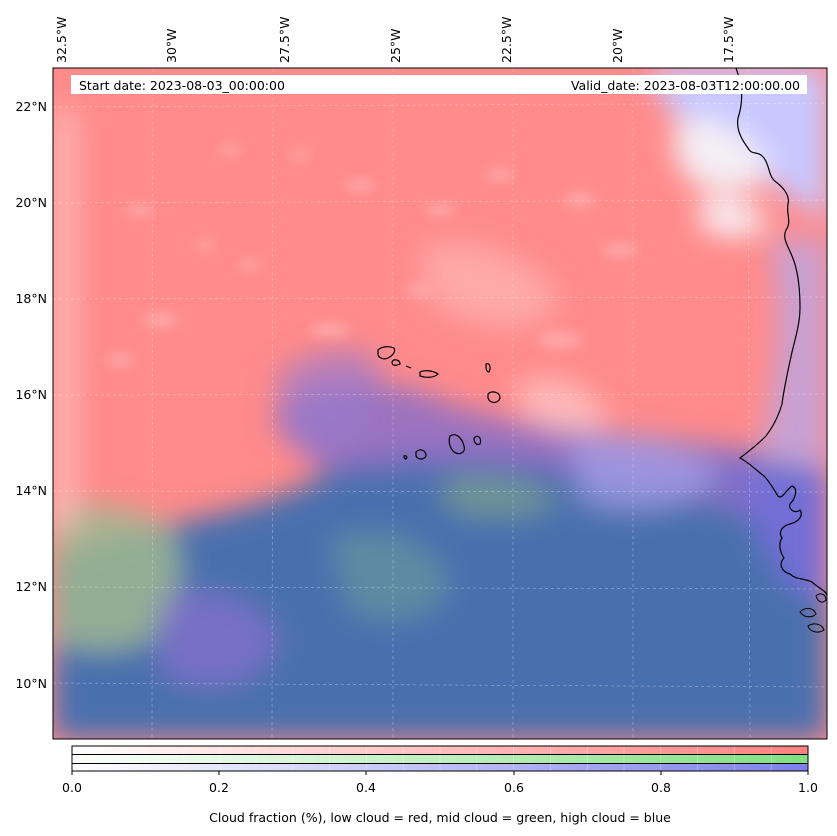  I want to click on lat-tick-label: 18°N, so click(31, 298).